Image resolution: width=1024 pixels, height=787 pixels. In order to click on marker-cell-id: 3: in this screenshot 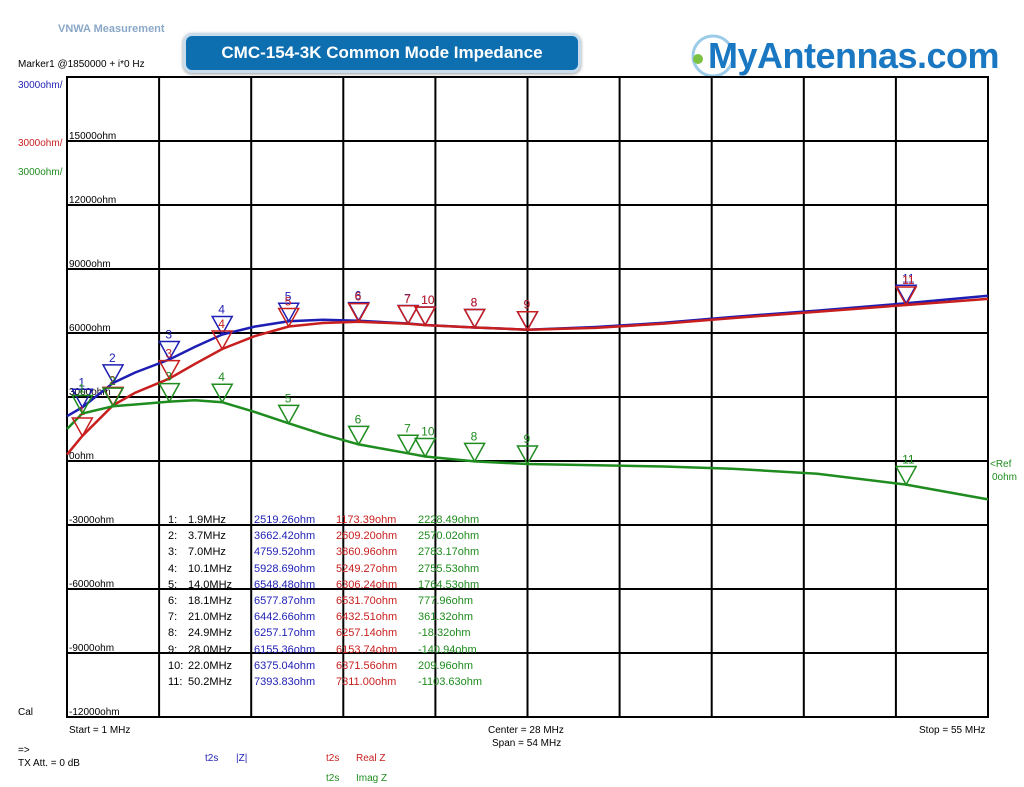, I will do `click(173, 552)`.